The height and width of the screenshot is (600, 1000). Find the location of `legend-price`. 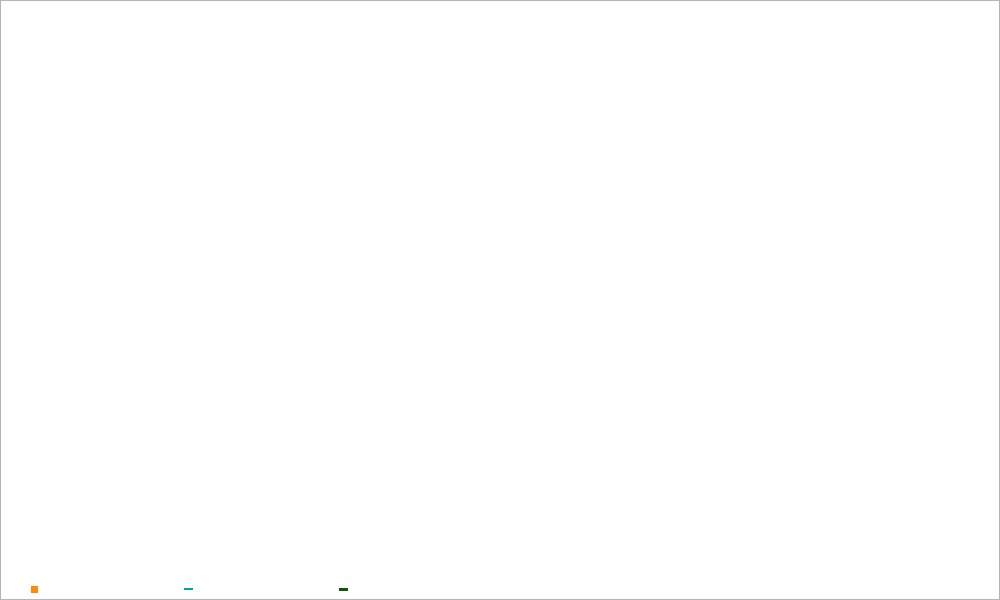

legend-price is located at coordinates (43, 589).